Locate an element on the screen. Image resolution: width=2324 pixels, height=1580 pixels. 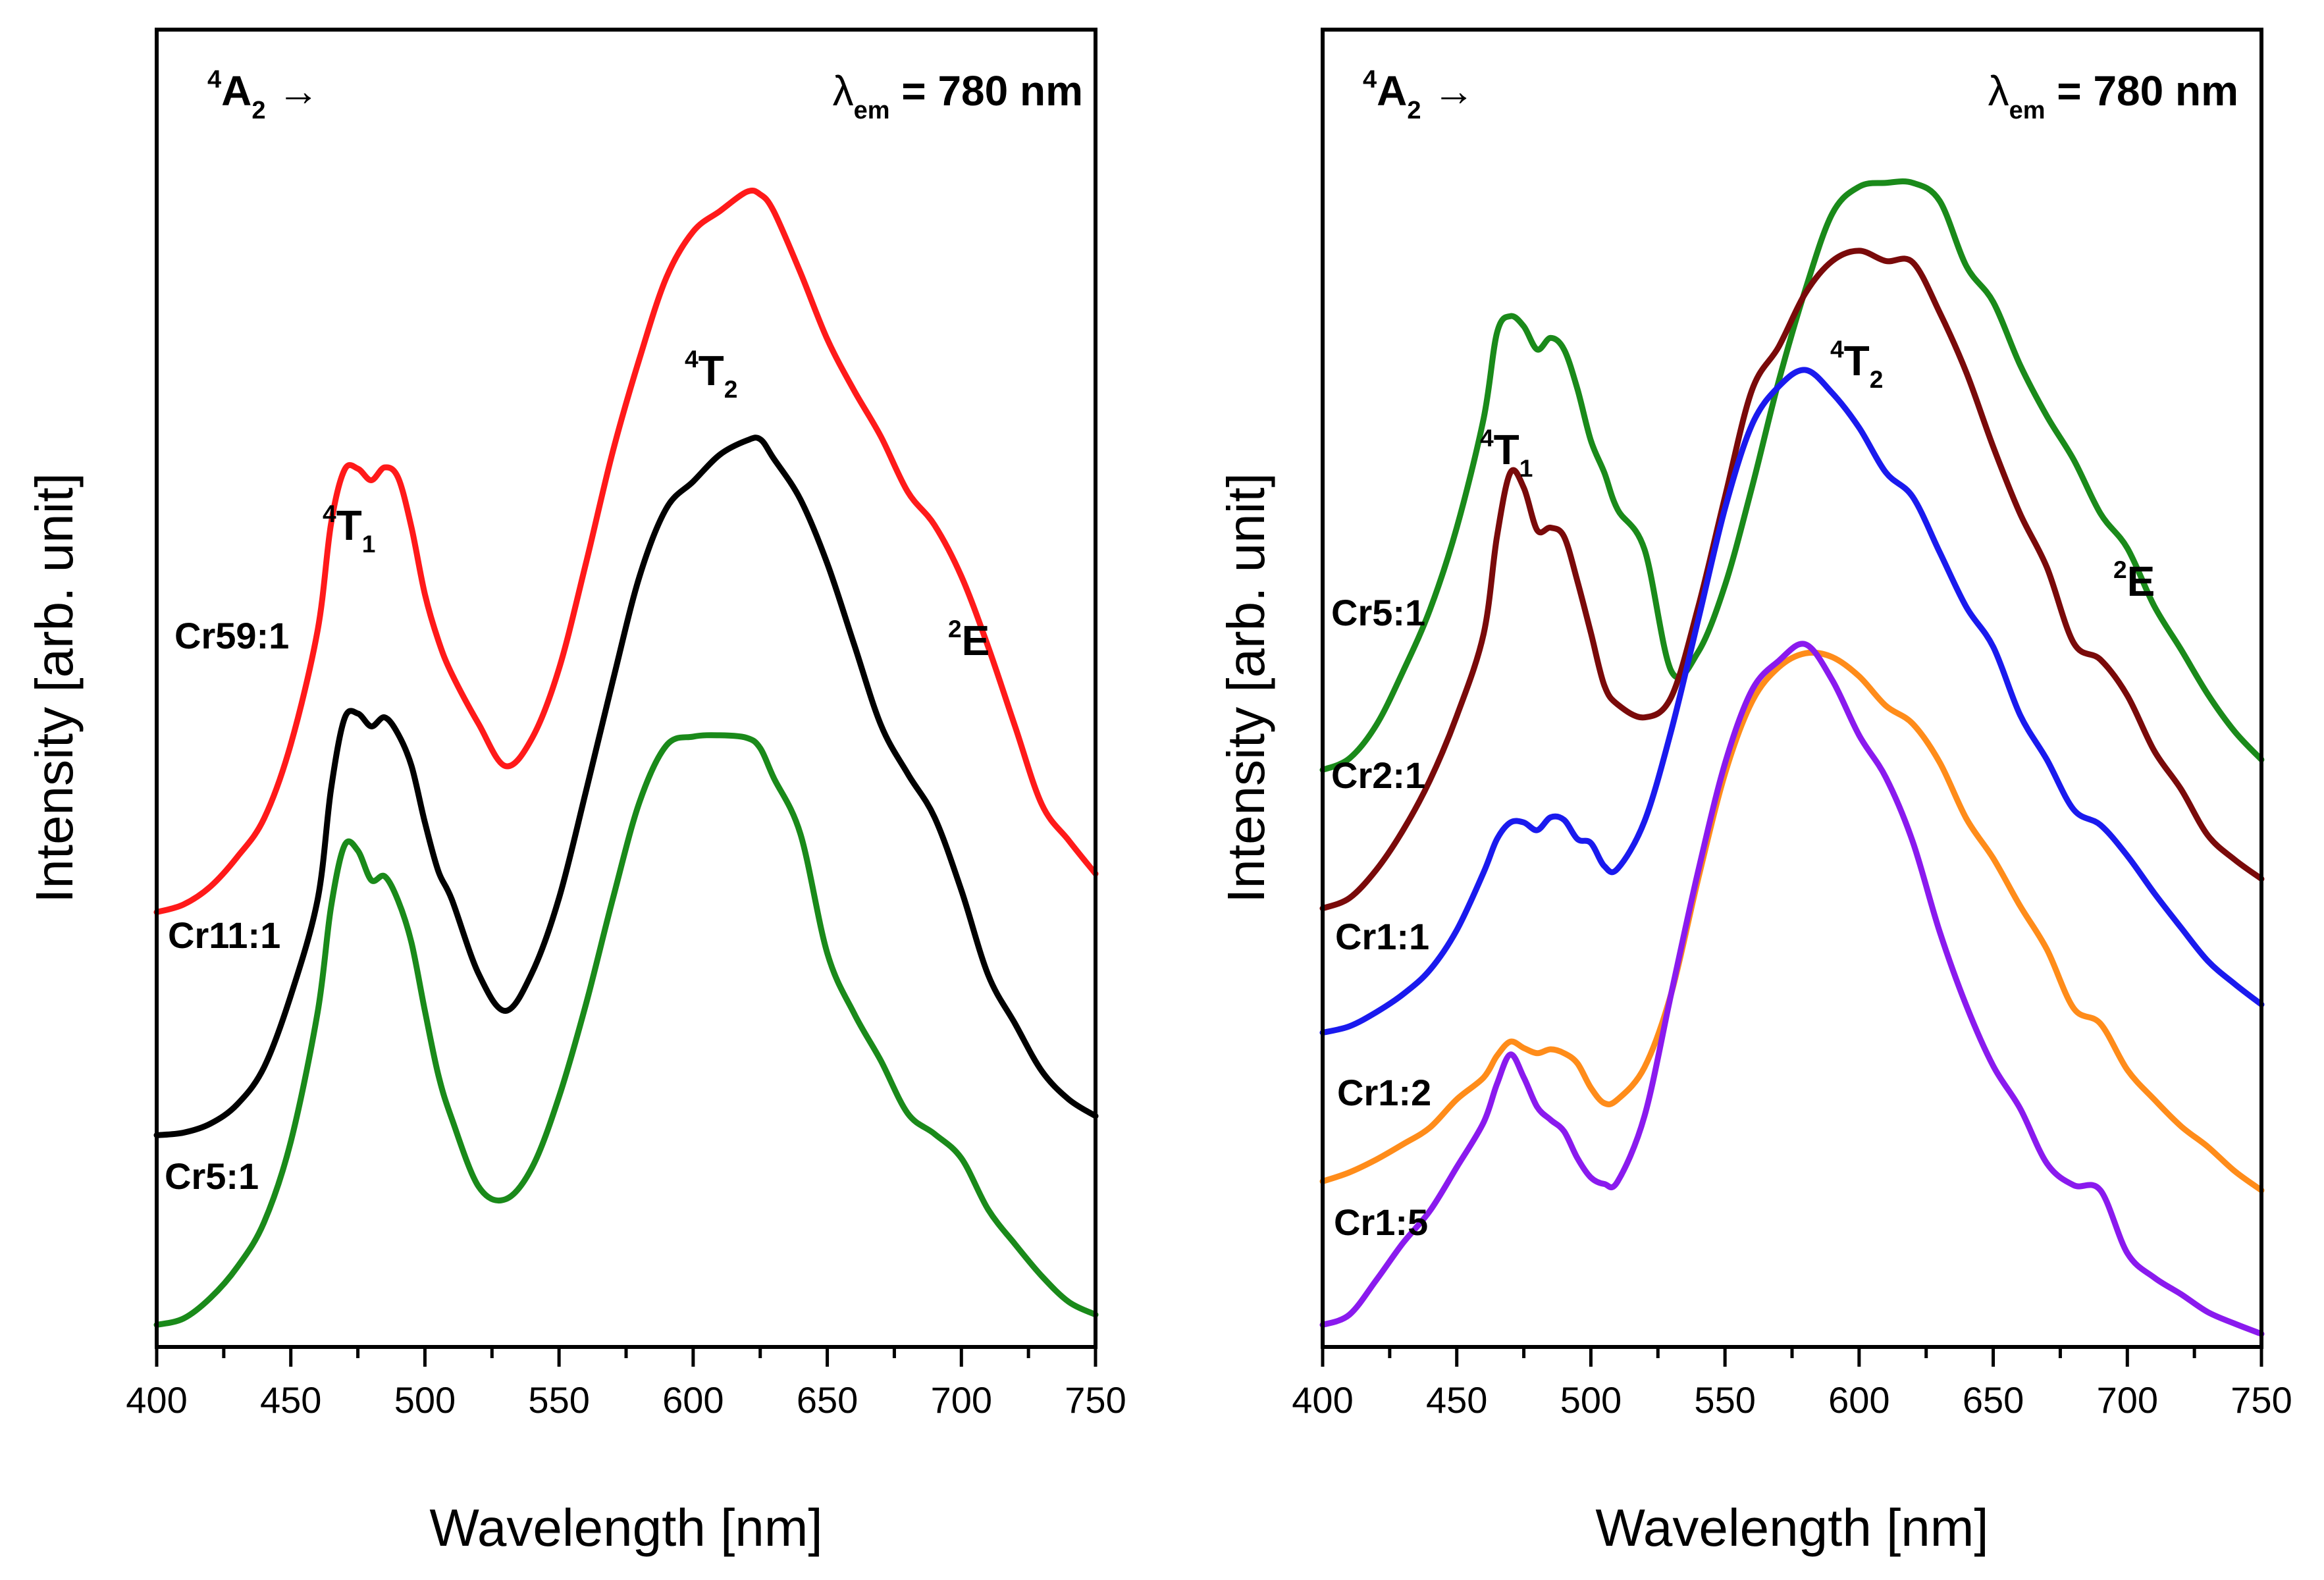
series-label-Cr2:1: Cr2:1 is located at coordinates (1378, 775).